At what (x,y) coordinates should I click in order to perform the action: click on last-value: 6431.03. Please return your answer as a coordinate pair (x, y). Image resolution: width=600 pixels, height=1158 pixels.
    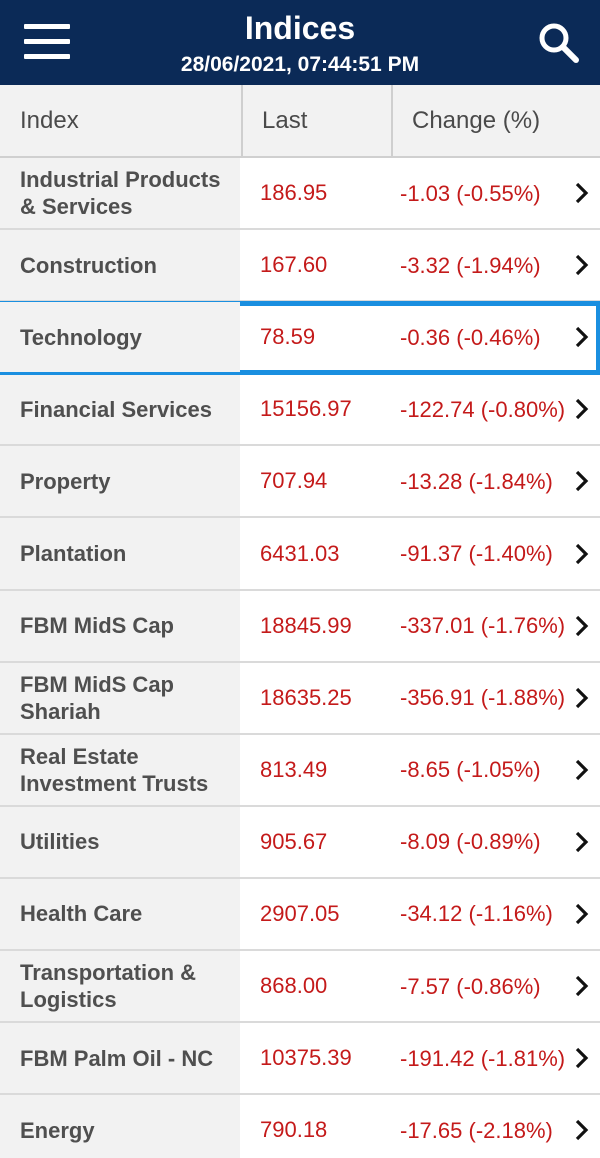
    Looking at the image, I should click on (300, 553).